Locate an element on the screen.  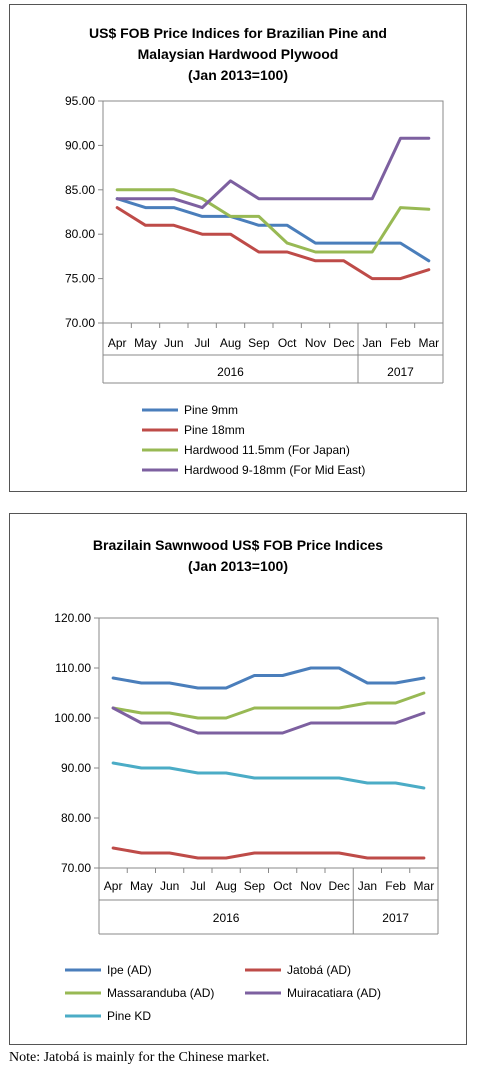
plot-area is located at coordinates (273, 212).